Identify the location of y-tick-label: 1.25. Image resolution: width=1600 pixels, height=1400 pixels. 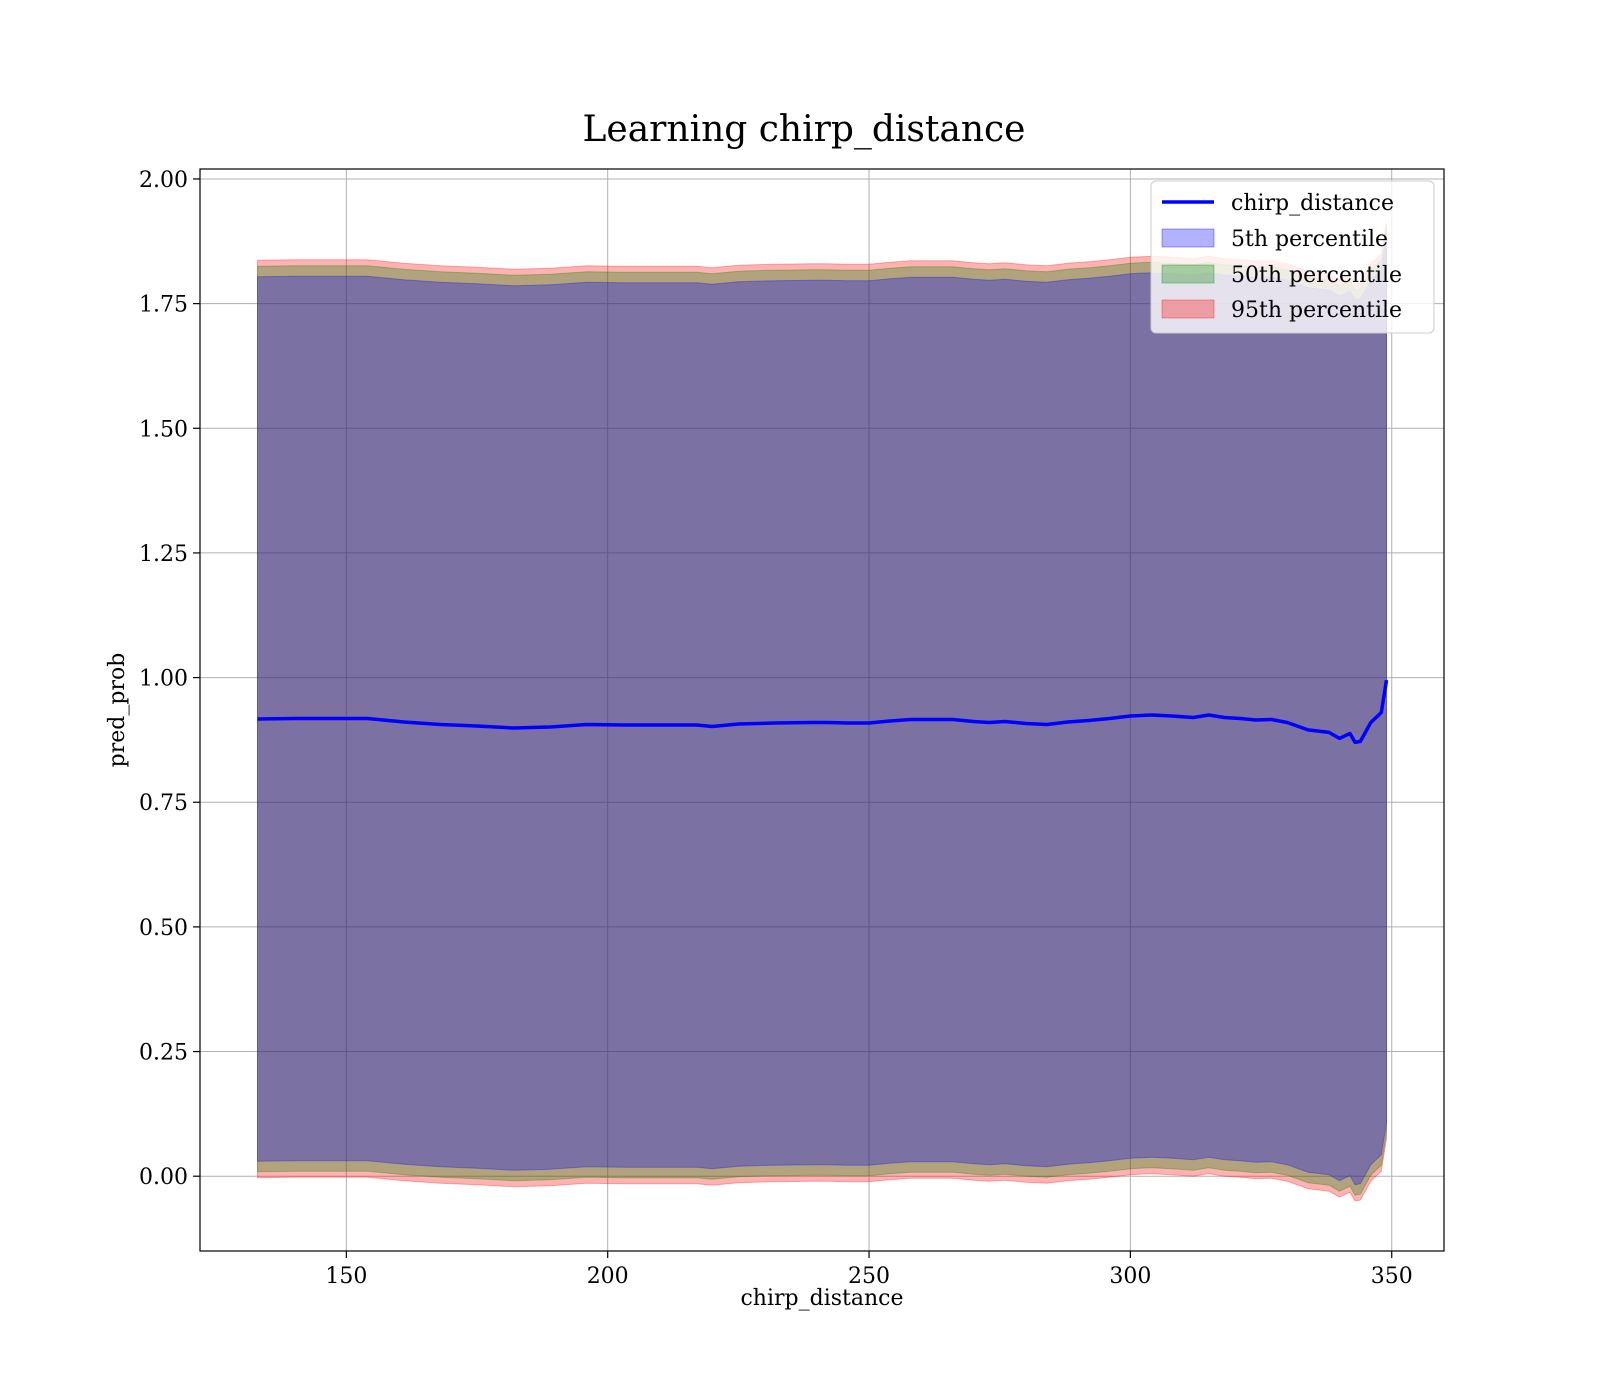
(163, 554).